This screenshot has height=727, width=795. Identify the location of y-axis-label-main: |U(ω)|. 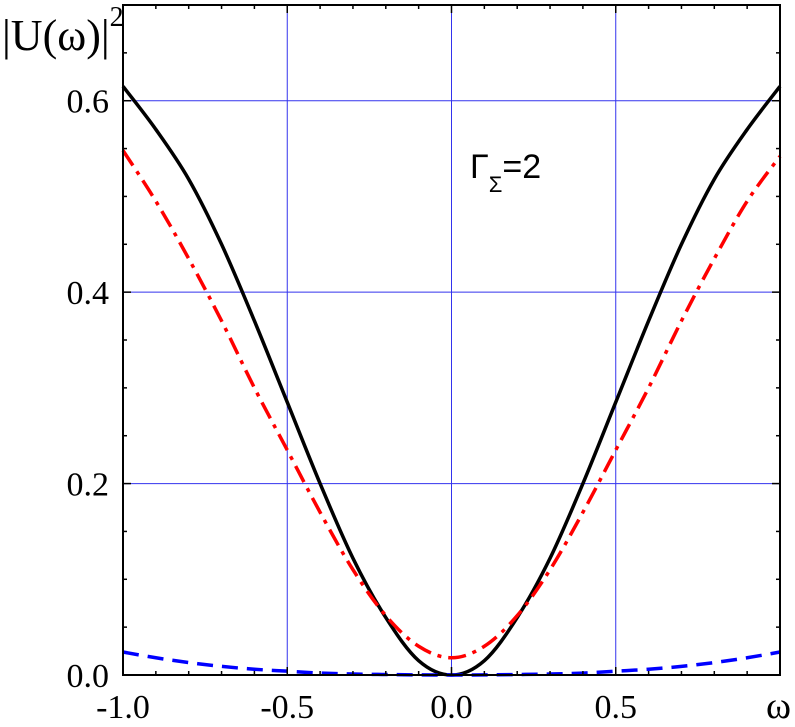
(56, 35).